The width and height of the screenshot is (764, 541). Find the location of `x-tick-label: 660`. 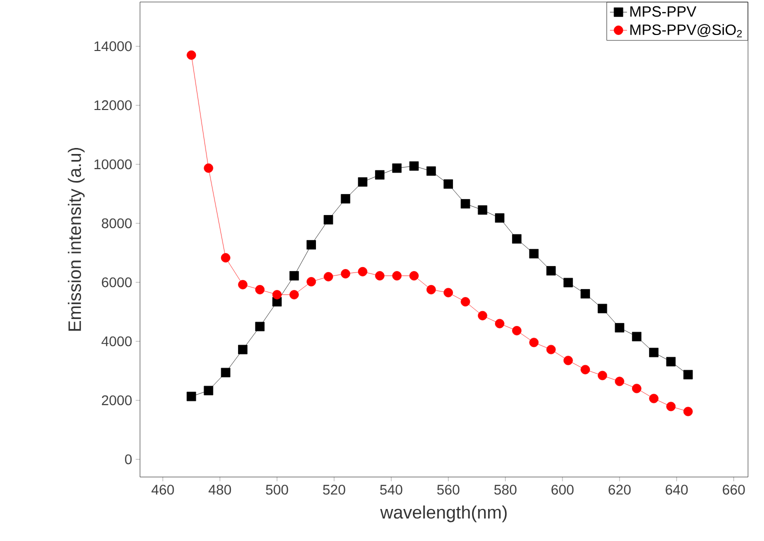

x-tick-label: 660 is located at coordinates (733, 489).